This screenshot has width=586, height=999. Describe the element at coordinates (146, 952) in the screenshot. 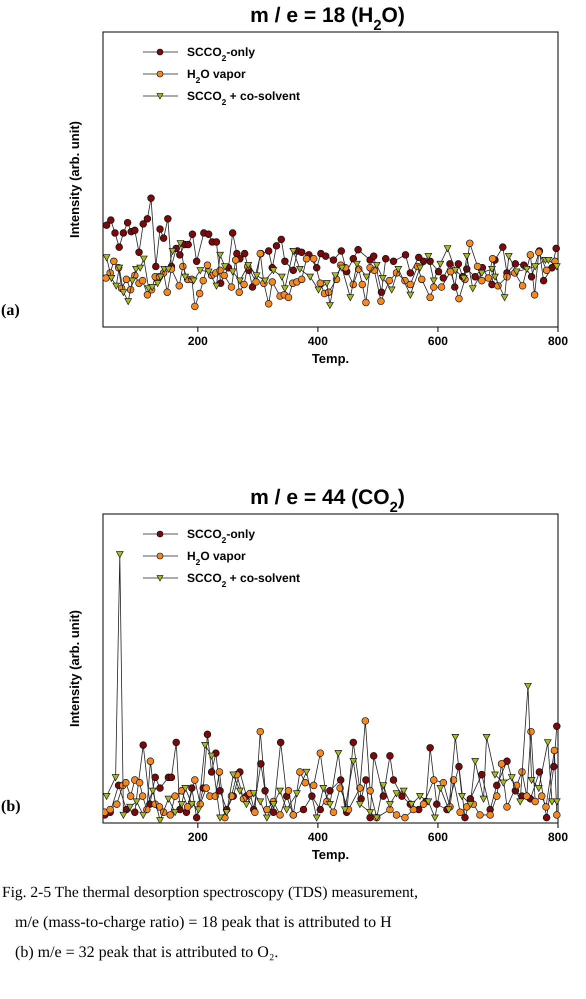

I see `text: (b) m/e = 32 peak that is attributed to O₂.` at that location.